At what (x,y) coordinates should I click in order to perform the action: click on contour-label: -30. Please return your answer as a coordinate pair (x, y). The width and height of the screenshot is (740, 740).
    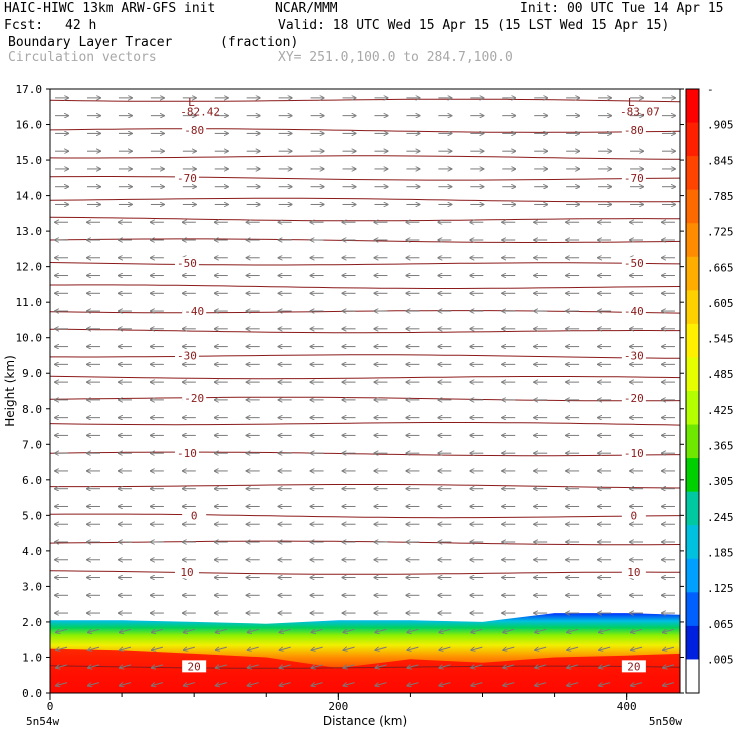
    Looking at the image, I should click on (187, 355).